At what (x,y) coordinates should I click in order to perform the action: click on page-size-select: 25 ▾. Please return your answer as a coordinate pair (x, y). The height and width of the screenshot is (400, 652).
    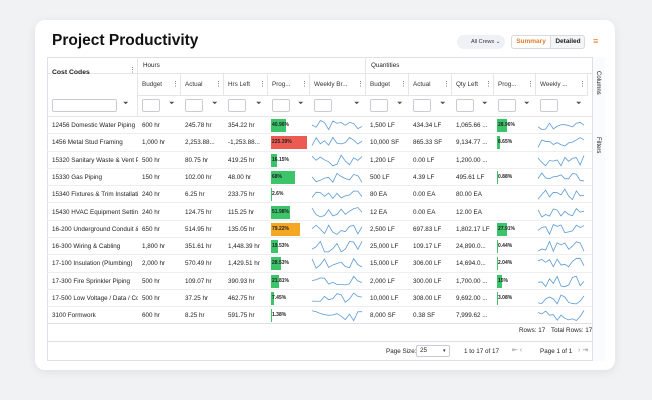
    Looking at the image, I should click on (433, 351).